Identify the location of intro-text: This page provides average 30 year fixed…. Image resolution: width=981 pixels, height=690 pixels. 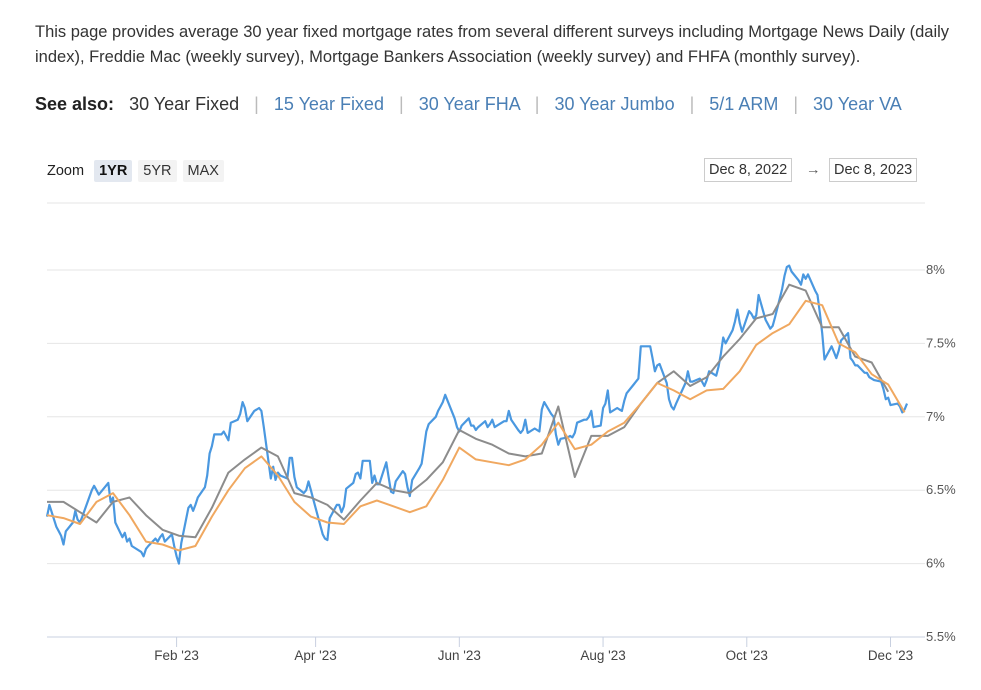
(492, 44).